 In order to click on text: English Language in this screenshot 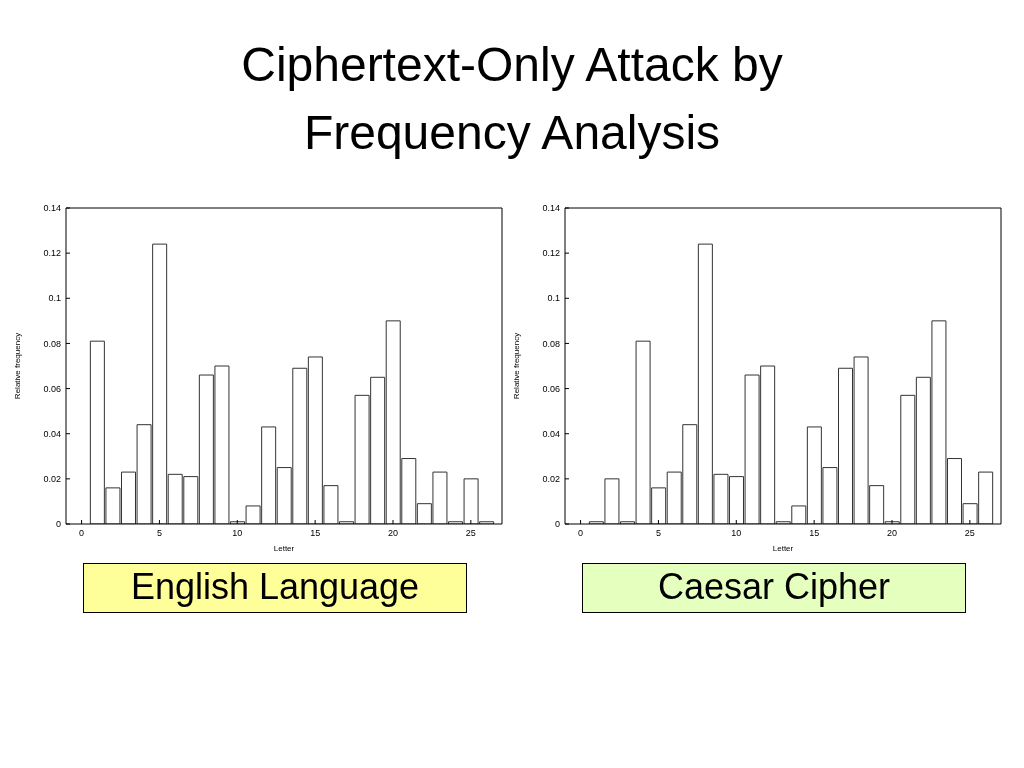, I will do `click(275, 588)`.